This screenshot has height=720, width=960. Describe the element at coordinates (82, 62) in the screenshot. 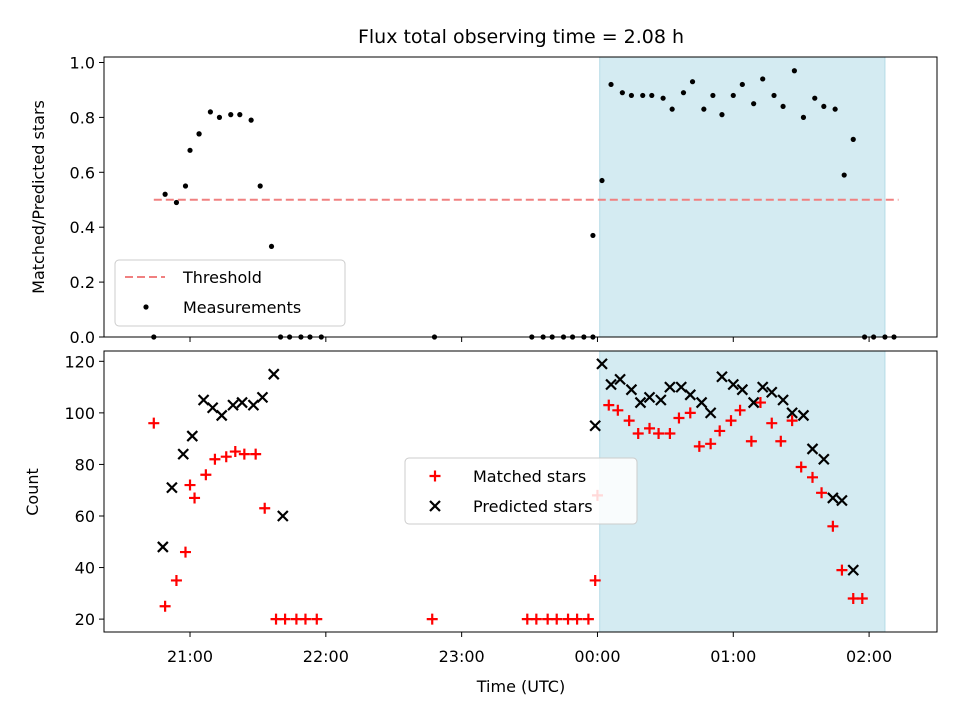

I see `y-tick-label: 1.0` at that location.